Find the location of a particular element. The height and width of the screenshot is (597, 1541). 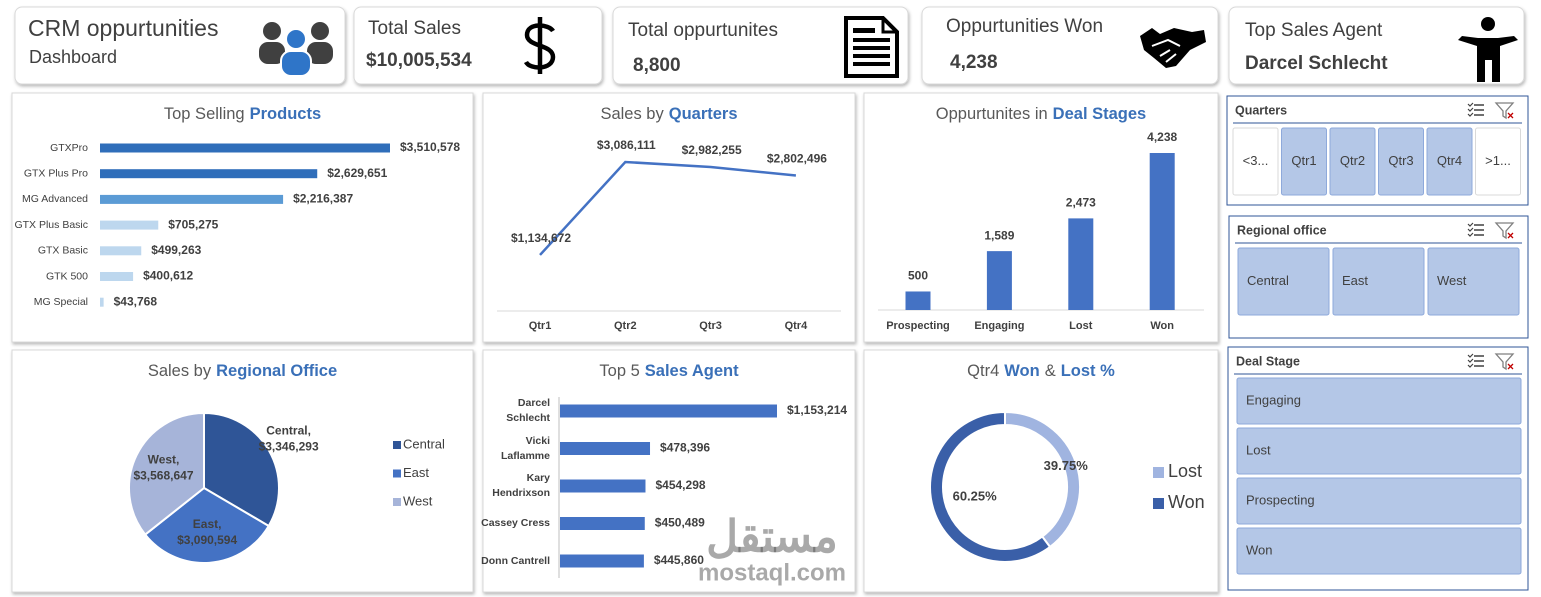

slicer-item-label: Engaging is located at coordinates (1273, 399).